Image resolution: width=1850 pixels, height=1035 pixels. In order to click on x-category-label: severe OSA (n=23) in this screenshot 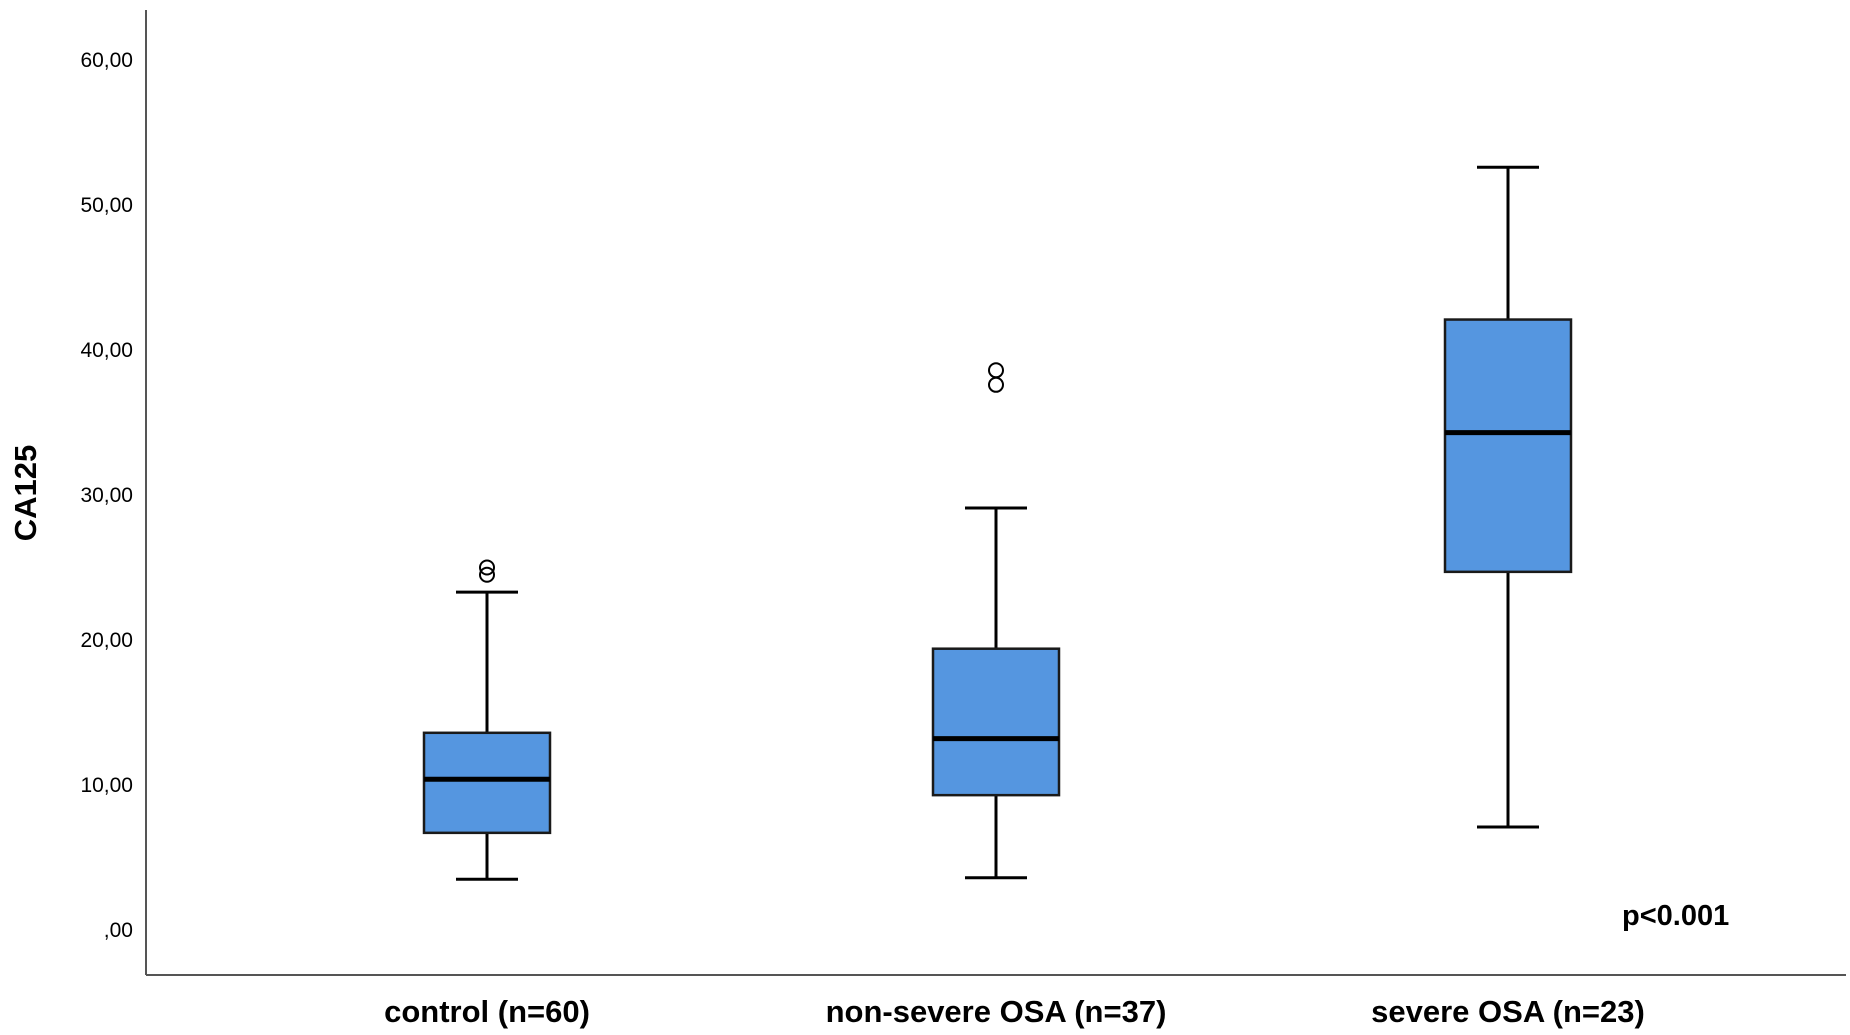, I will do `click(1508, 1011)`.